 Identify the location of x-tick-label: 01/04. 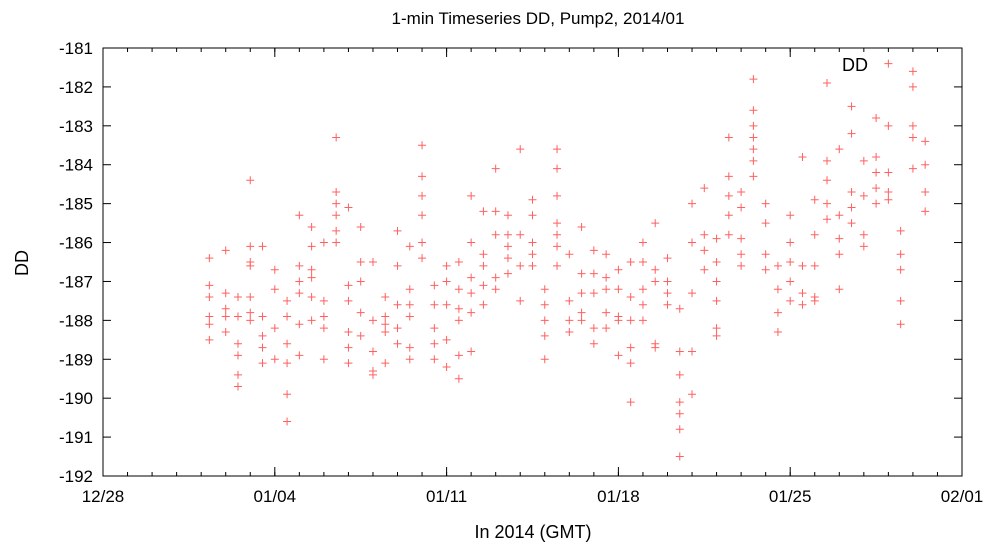
(275, 496).